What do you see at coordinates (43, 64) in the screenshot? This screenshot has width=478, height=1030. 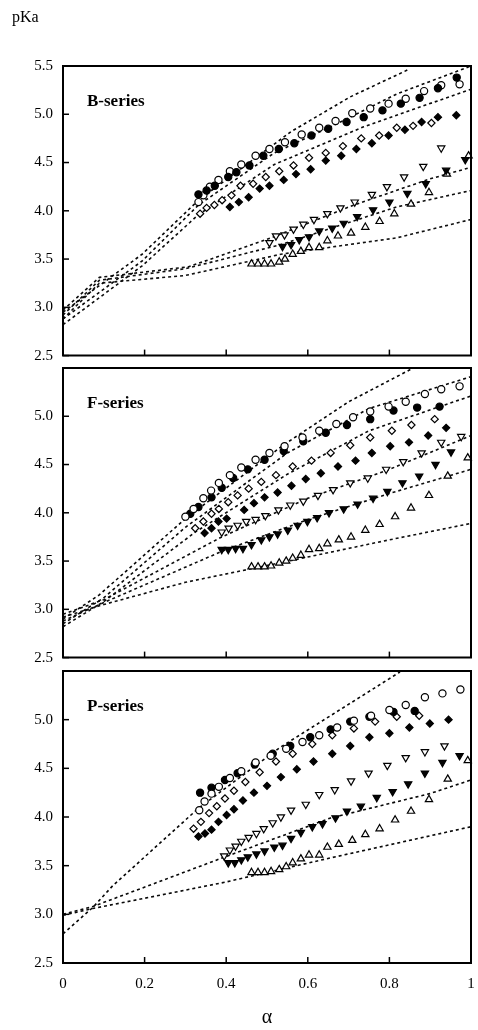 I see `y-tick-label: 5.5` at bounding box center [43, 64].